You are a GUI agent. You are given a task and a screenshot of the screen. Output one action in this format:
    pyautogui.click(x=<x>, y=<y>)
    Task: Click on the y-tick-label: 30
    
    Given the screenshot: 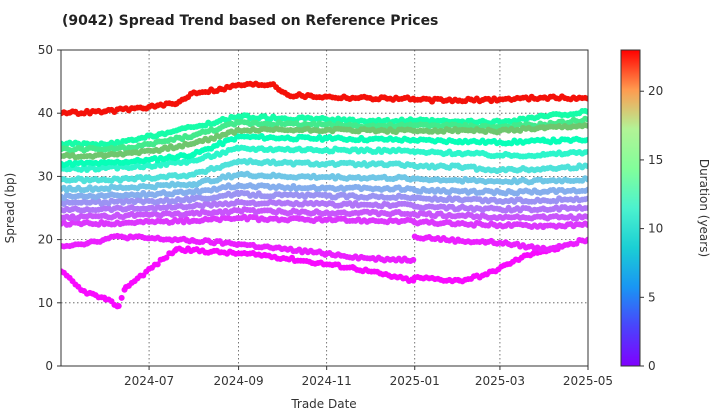 What is the action you would take?
    pyautogui.click(x=45, y=176)
    